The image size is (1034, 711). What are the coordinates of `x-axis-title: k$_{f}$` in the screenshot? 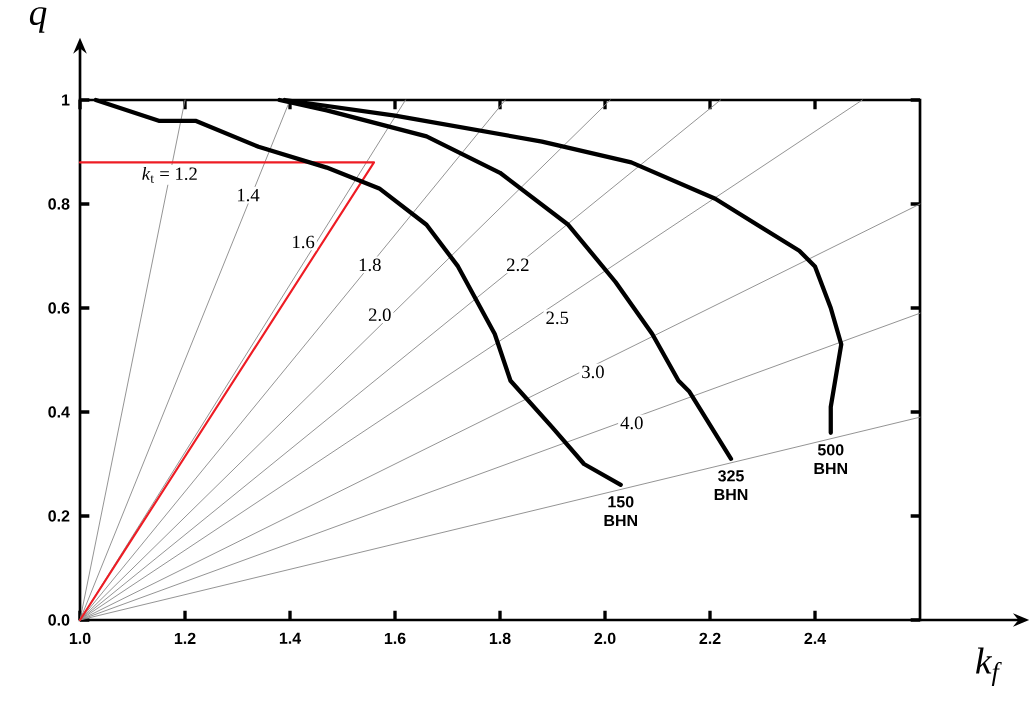 It's located at (989, 667).